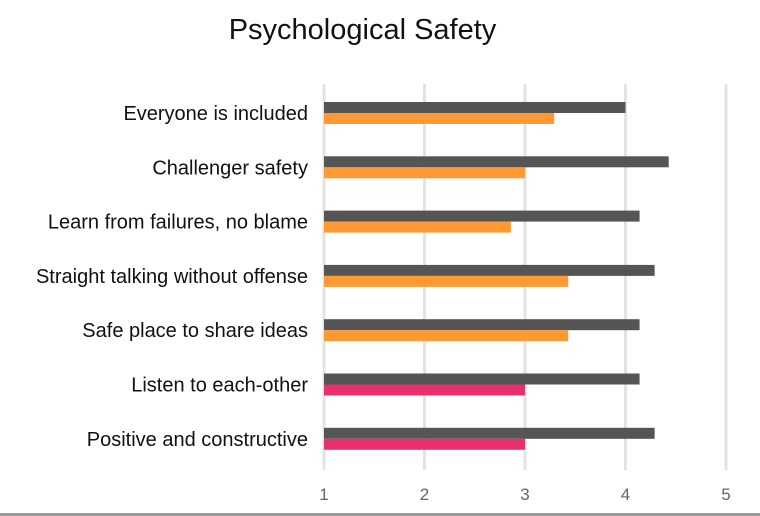 The image size is (760, 516). What do you see at coordinates (219, 386) in the screenshot?
I see `category-label-5: Listen to each-other` at bounding box center [219, 386].